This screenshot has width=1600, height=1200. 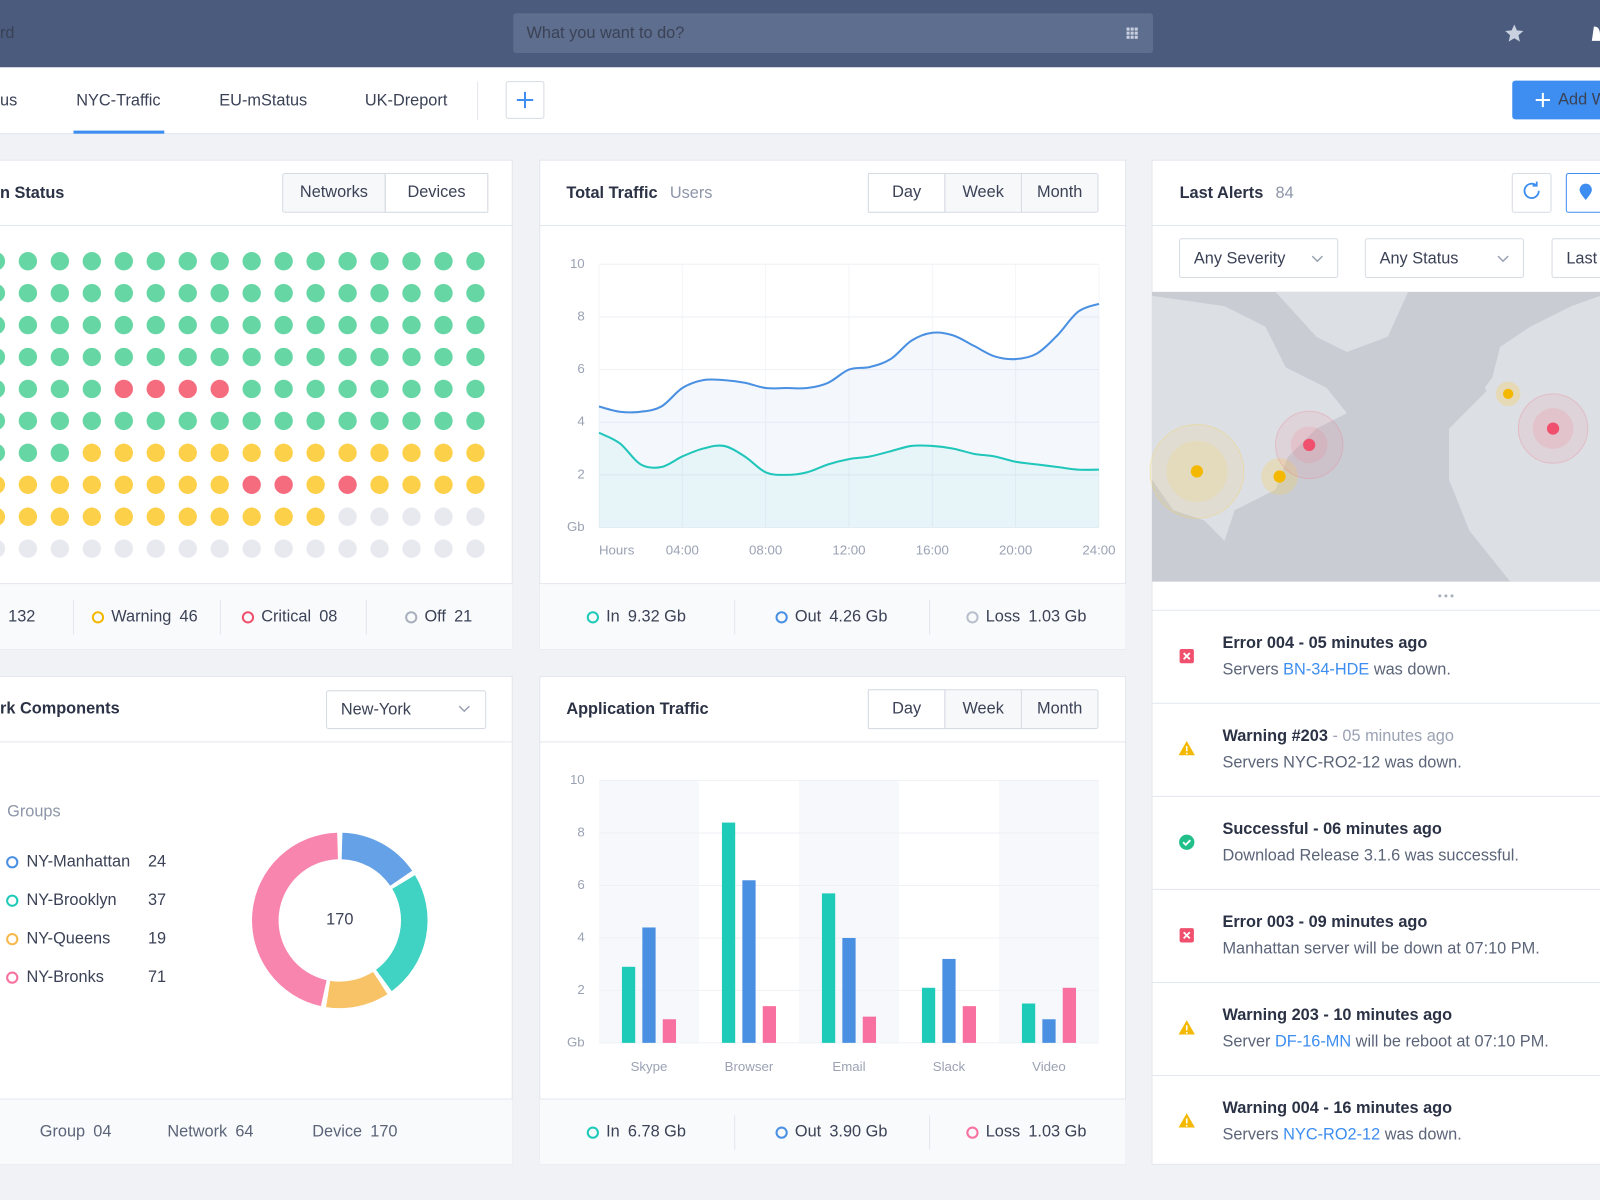 I want to click on alert-text: Servers NYC-RO2-12 was down., so click(x=1341, y=763).